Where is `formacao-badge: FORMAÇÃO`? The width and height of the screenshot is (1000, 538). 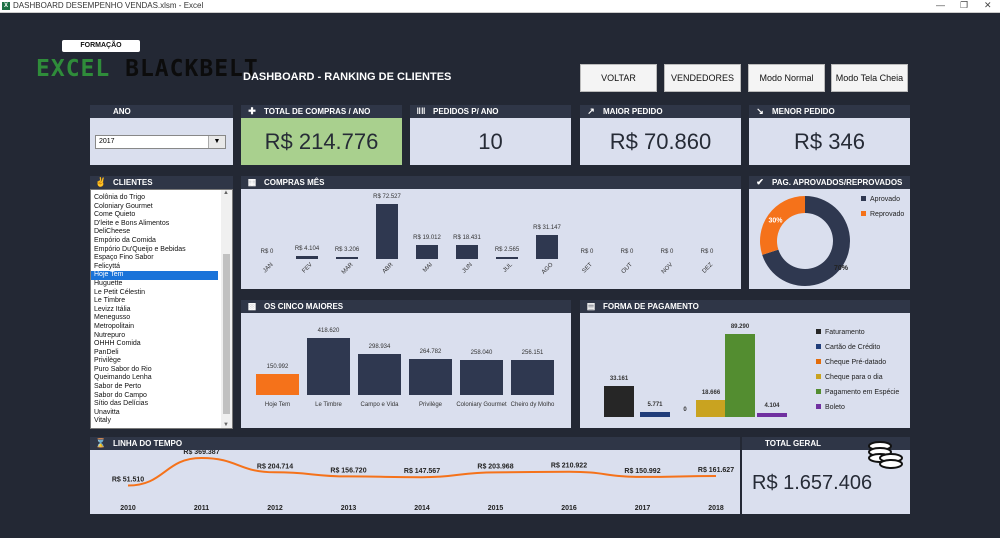 formacao-badge: FORMAÇÃO is located at coordinates (101, 46).